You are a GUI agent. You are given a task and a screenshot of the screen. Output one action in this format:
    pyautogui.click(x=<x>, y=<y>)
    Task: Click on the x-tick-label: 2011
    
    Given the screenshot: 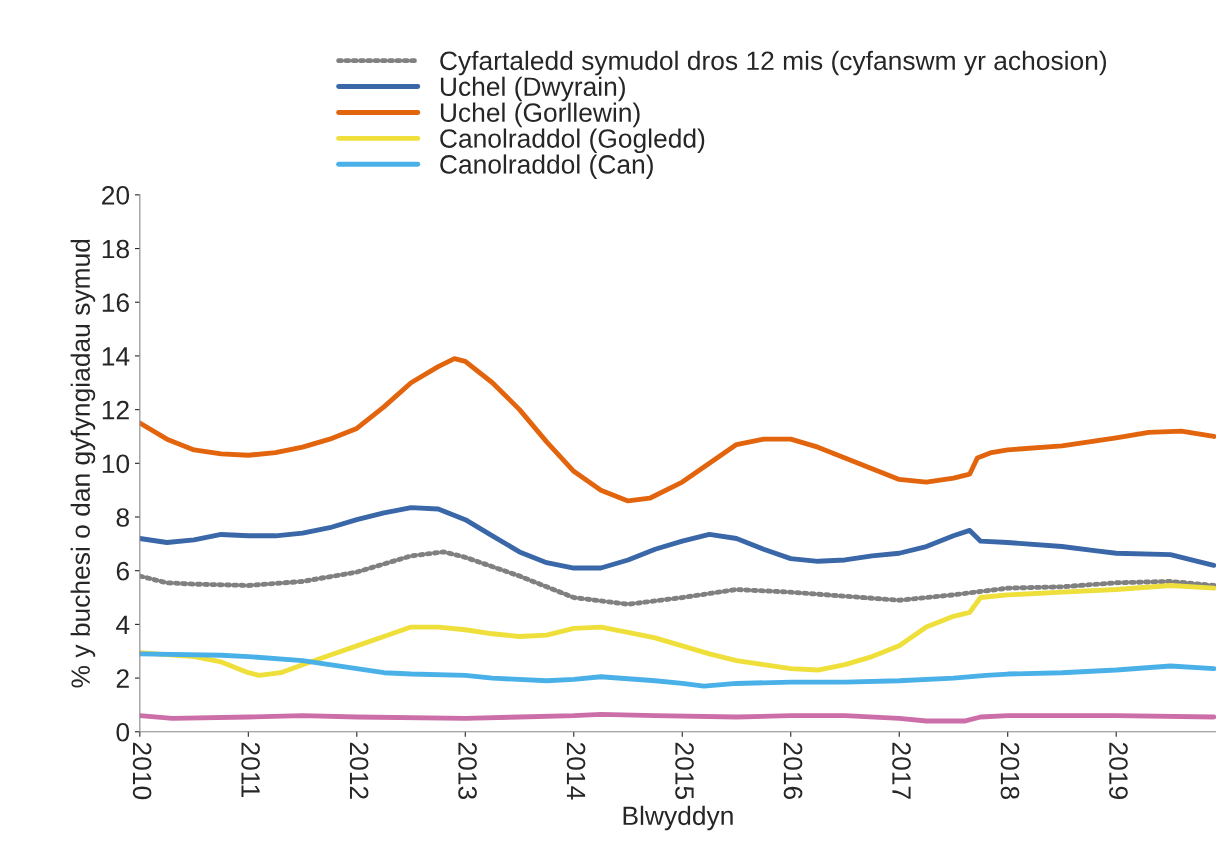 What is the action you would take?
    pyautogui.click(x=250, y=769)
    